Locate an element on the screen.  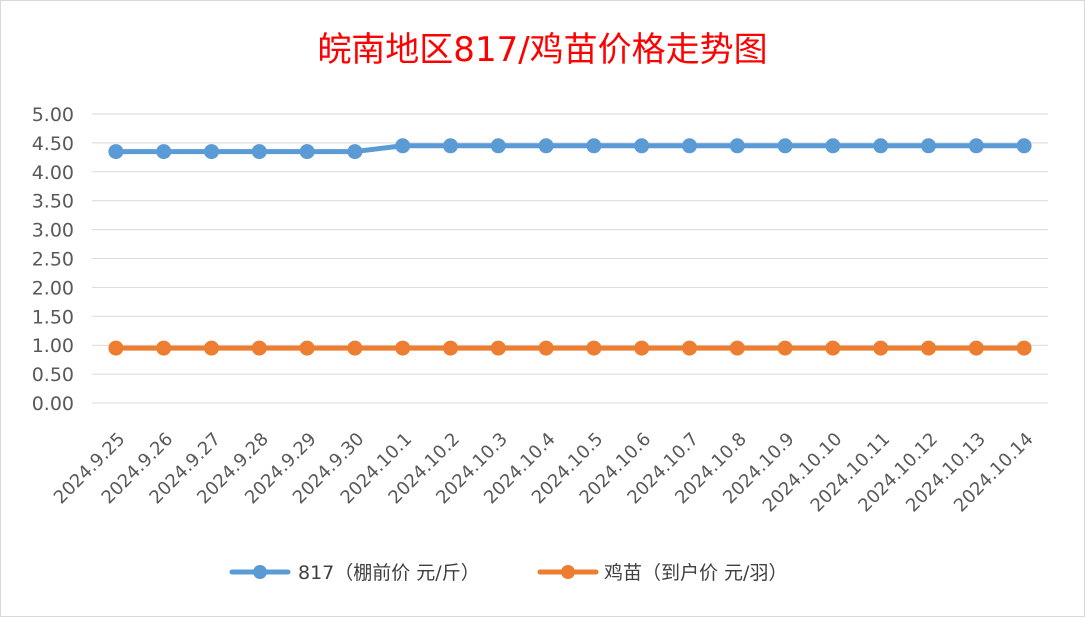
series-line is located at coordinates (570, 149).